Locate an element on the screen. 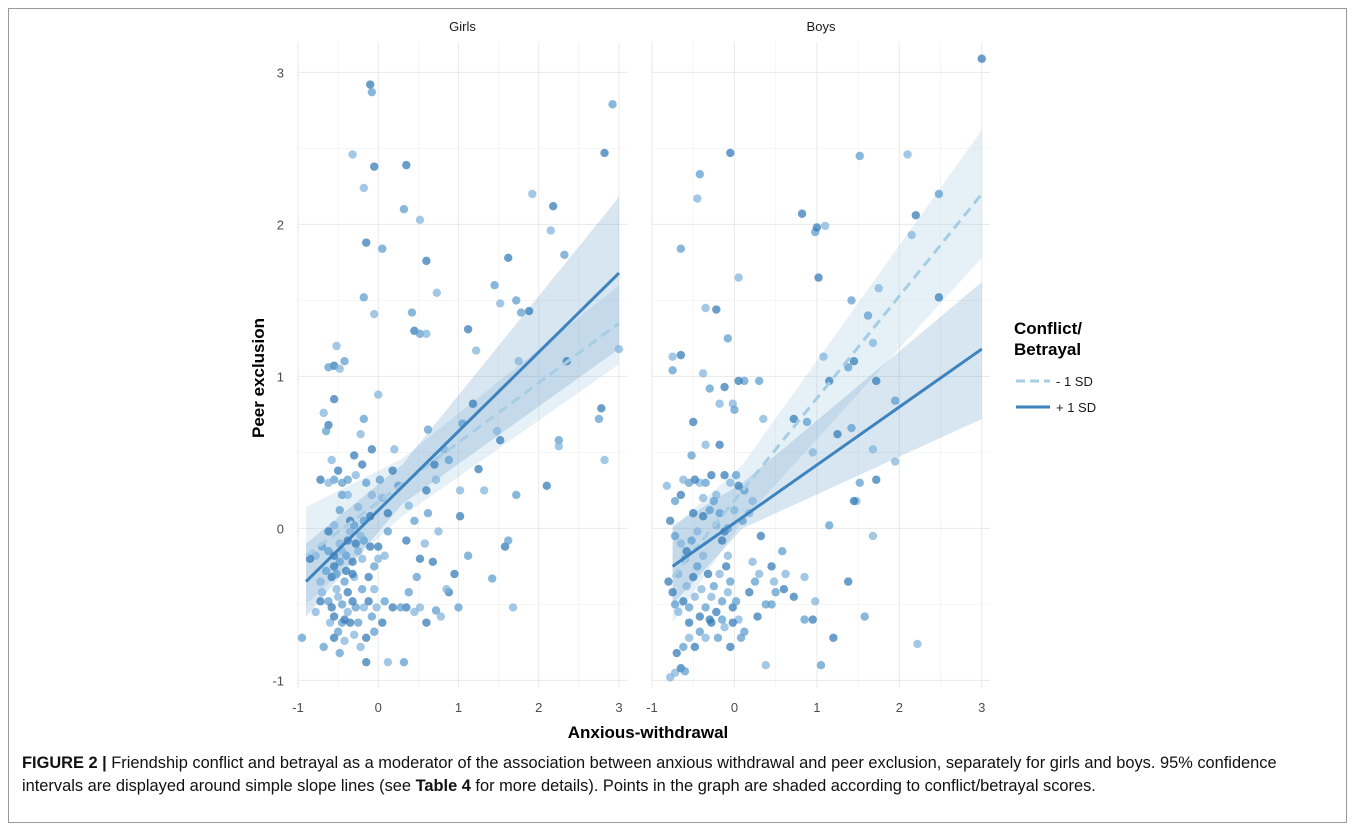  legend: Conflict/ Betrayal - 1 SD + 1 SD is located at coordinates (1055, 367).